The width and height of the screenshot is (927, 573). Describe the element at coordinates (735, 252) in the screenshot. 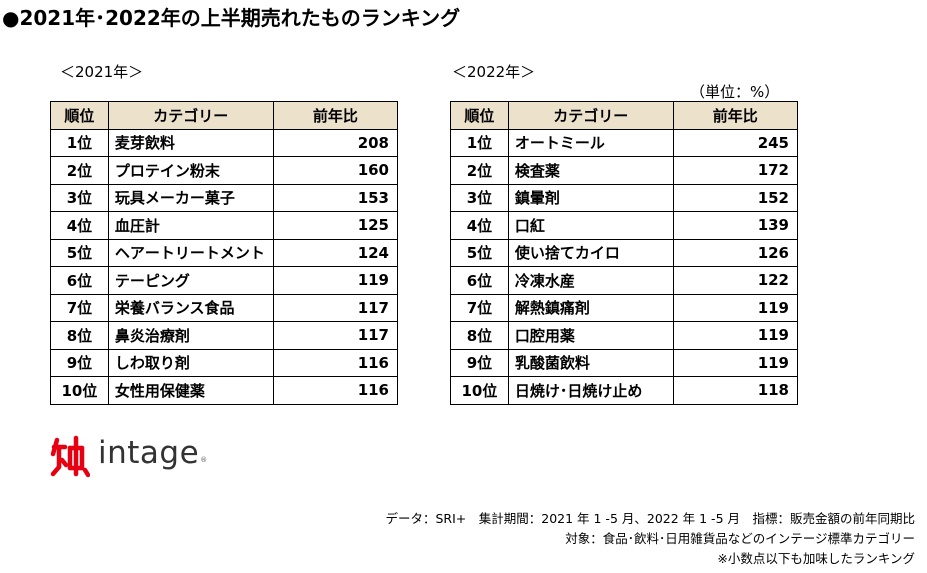

I see `value-cell: 126` at that location.